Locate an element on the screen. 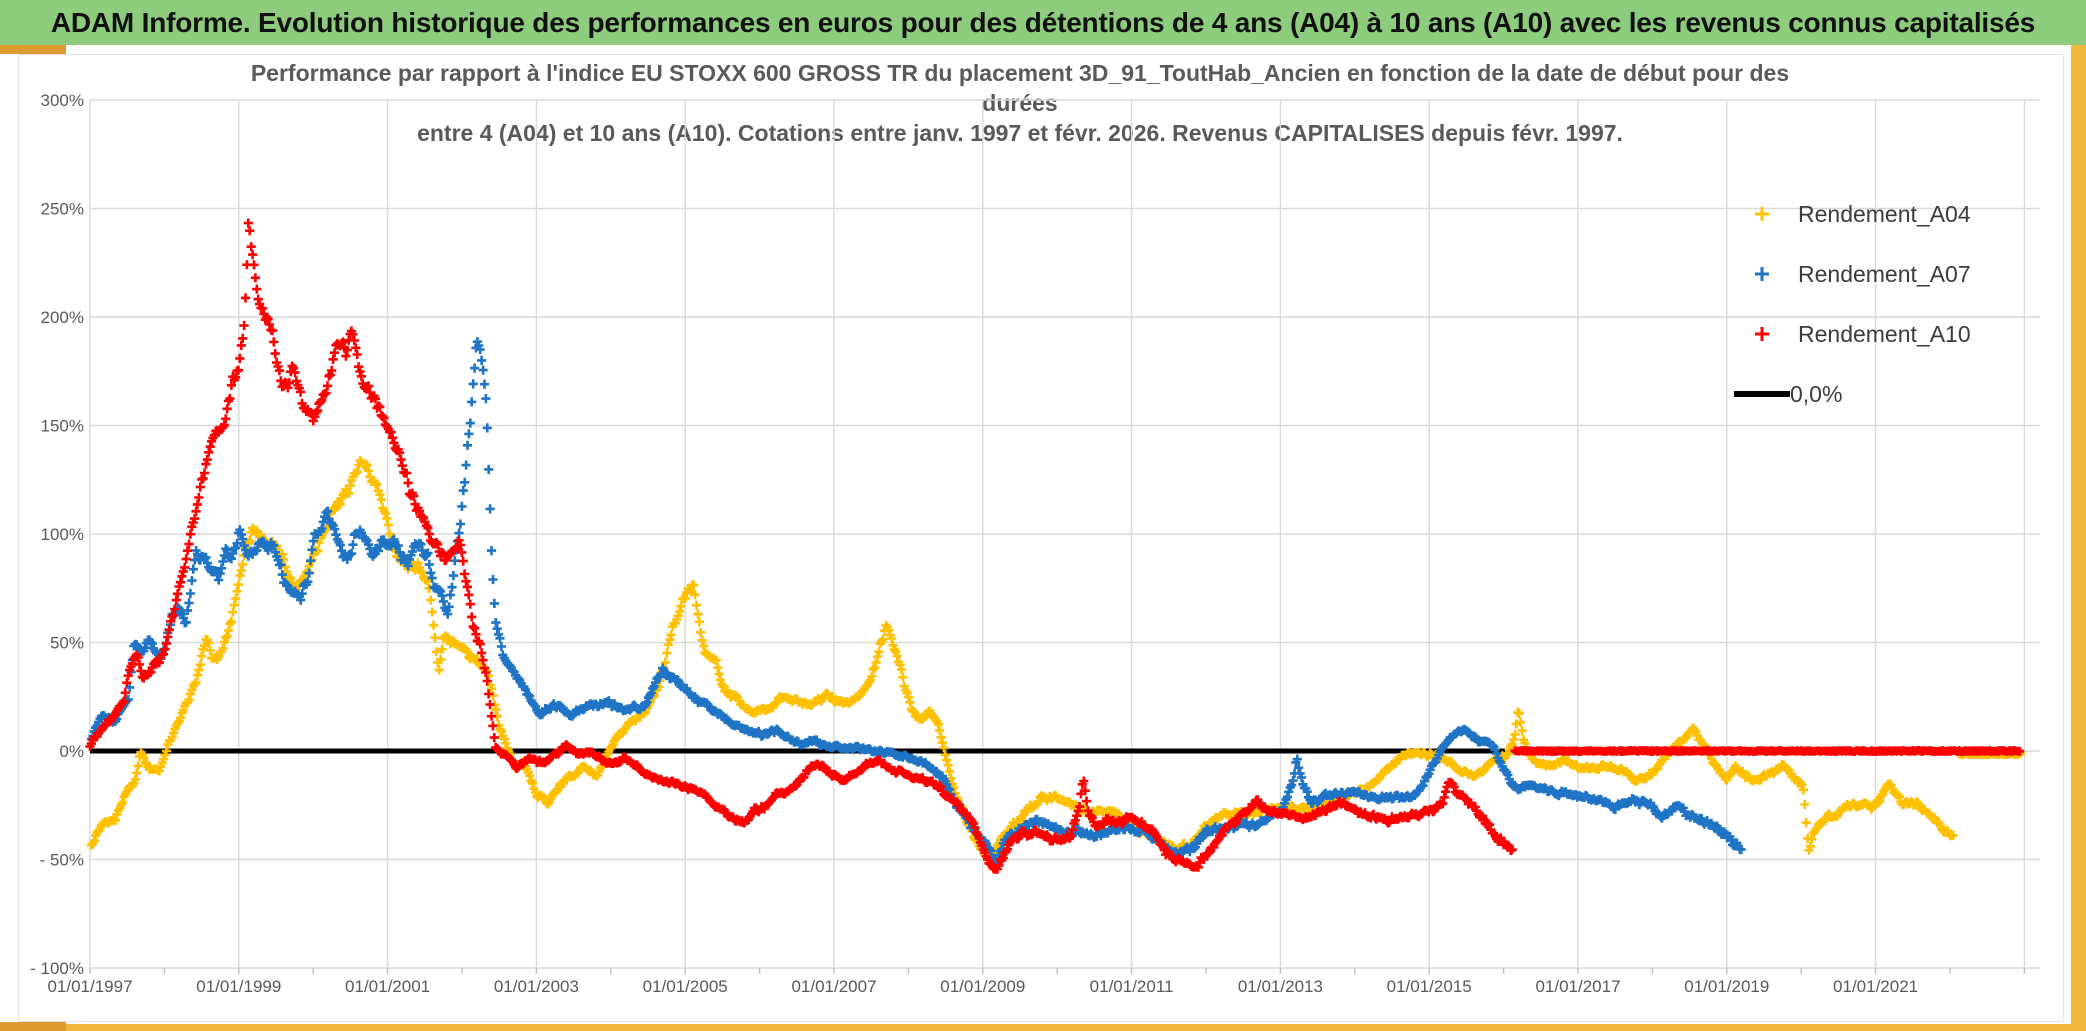 The image size is (2086, 1031). x-axis-tick-label: 01/01/2011 is located at coordinates (1132, 986).